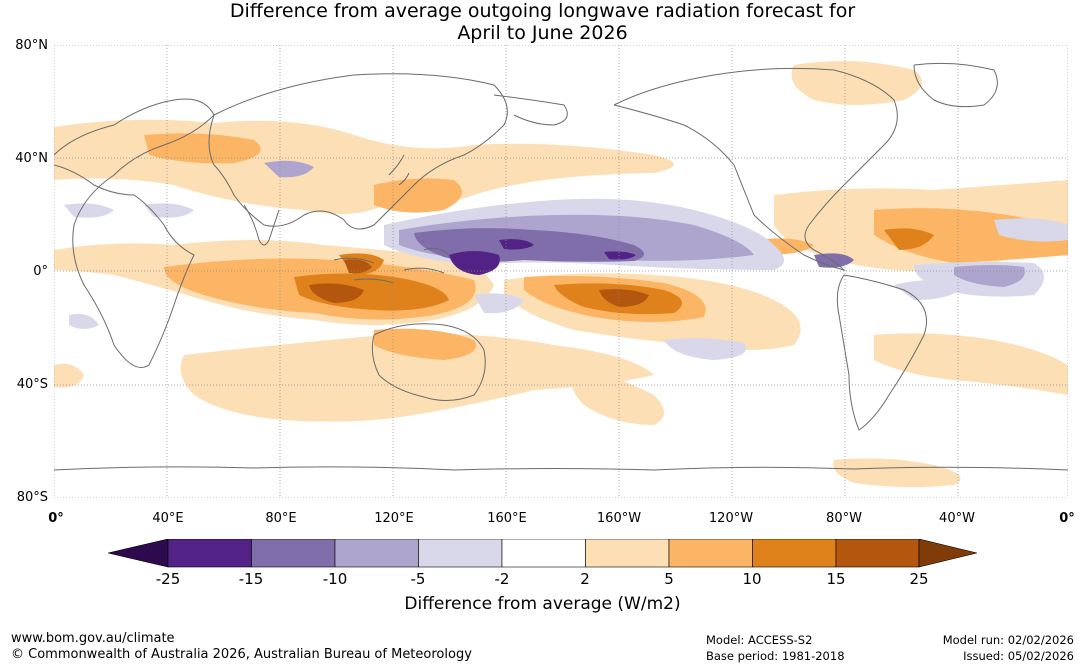  I want to click on colorbar-tick: 10, so click(752, 579).